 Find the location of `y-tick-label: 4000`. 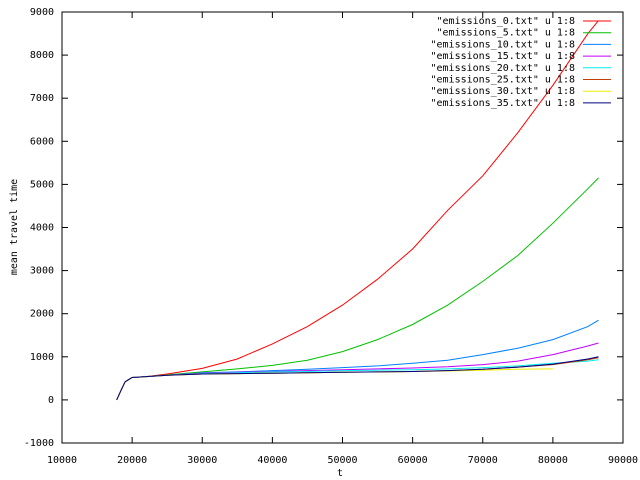

y-tick-label: 4000 is located at coordinates (42, 228).